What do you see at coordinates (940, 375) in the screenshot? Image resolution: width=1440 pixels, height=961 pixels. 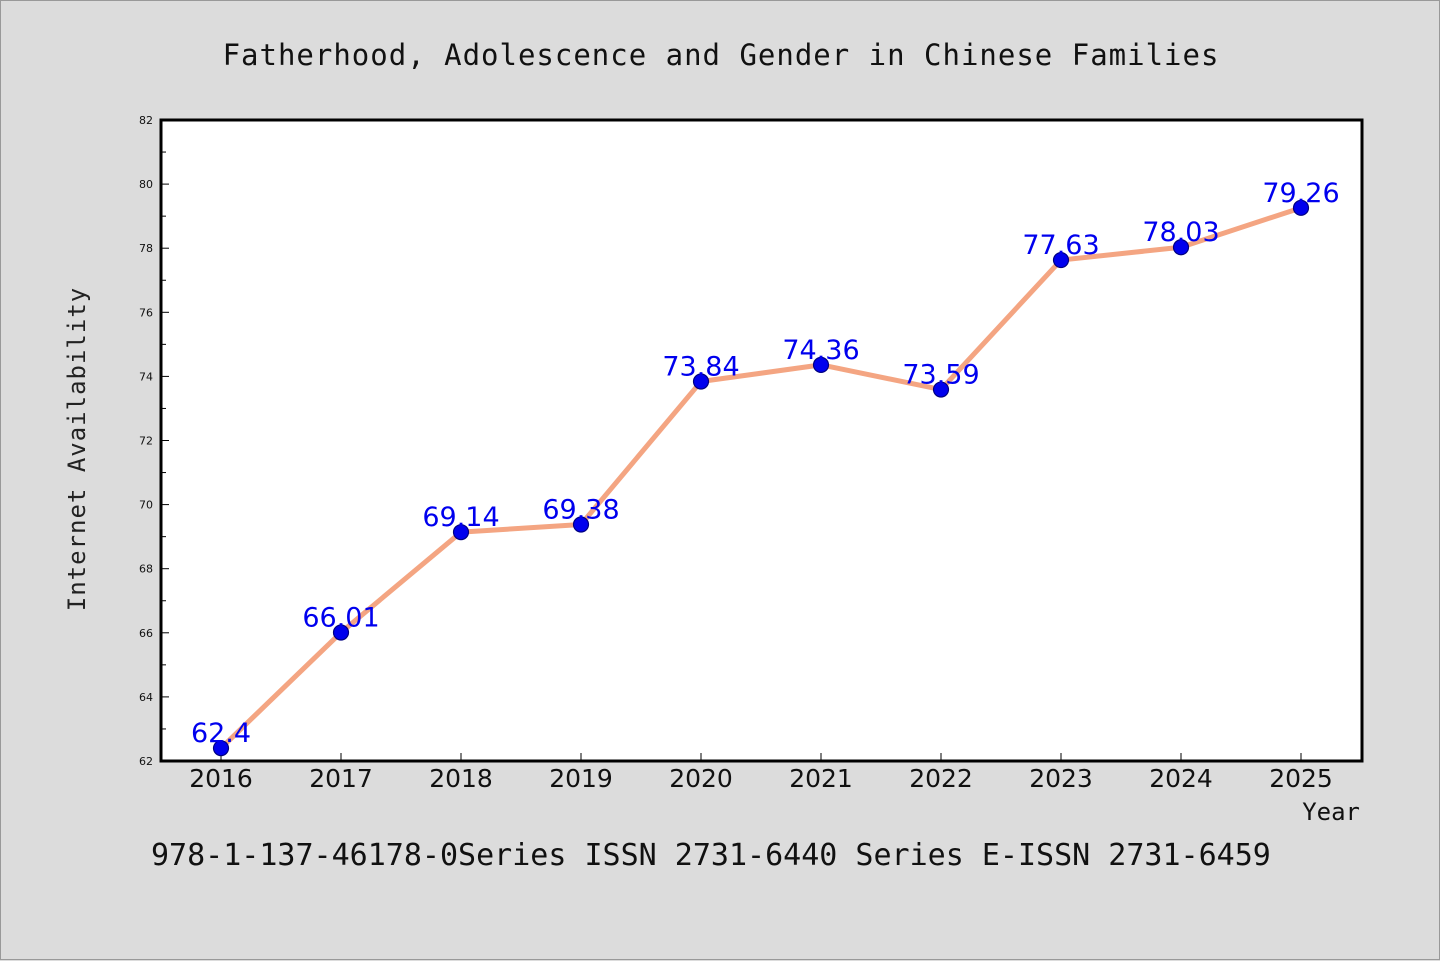 I see `data-point-label: 73.59` at bounding box center [940, 375].